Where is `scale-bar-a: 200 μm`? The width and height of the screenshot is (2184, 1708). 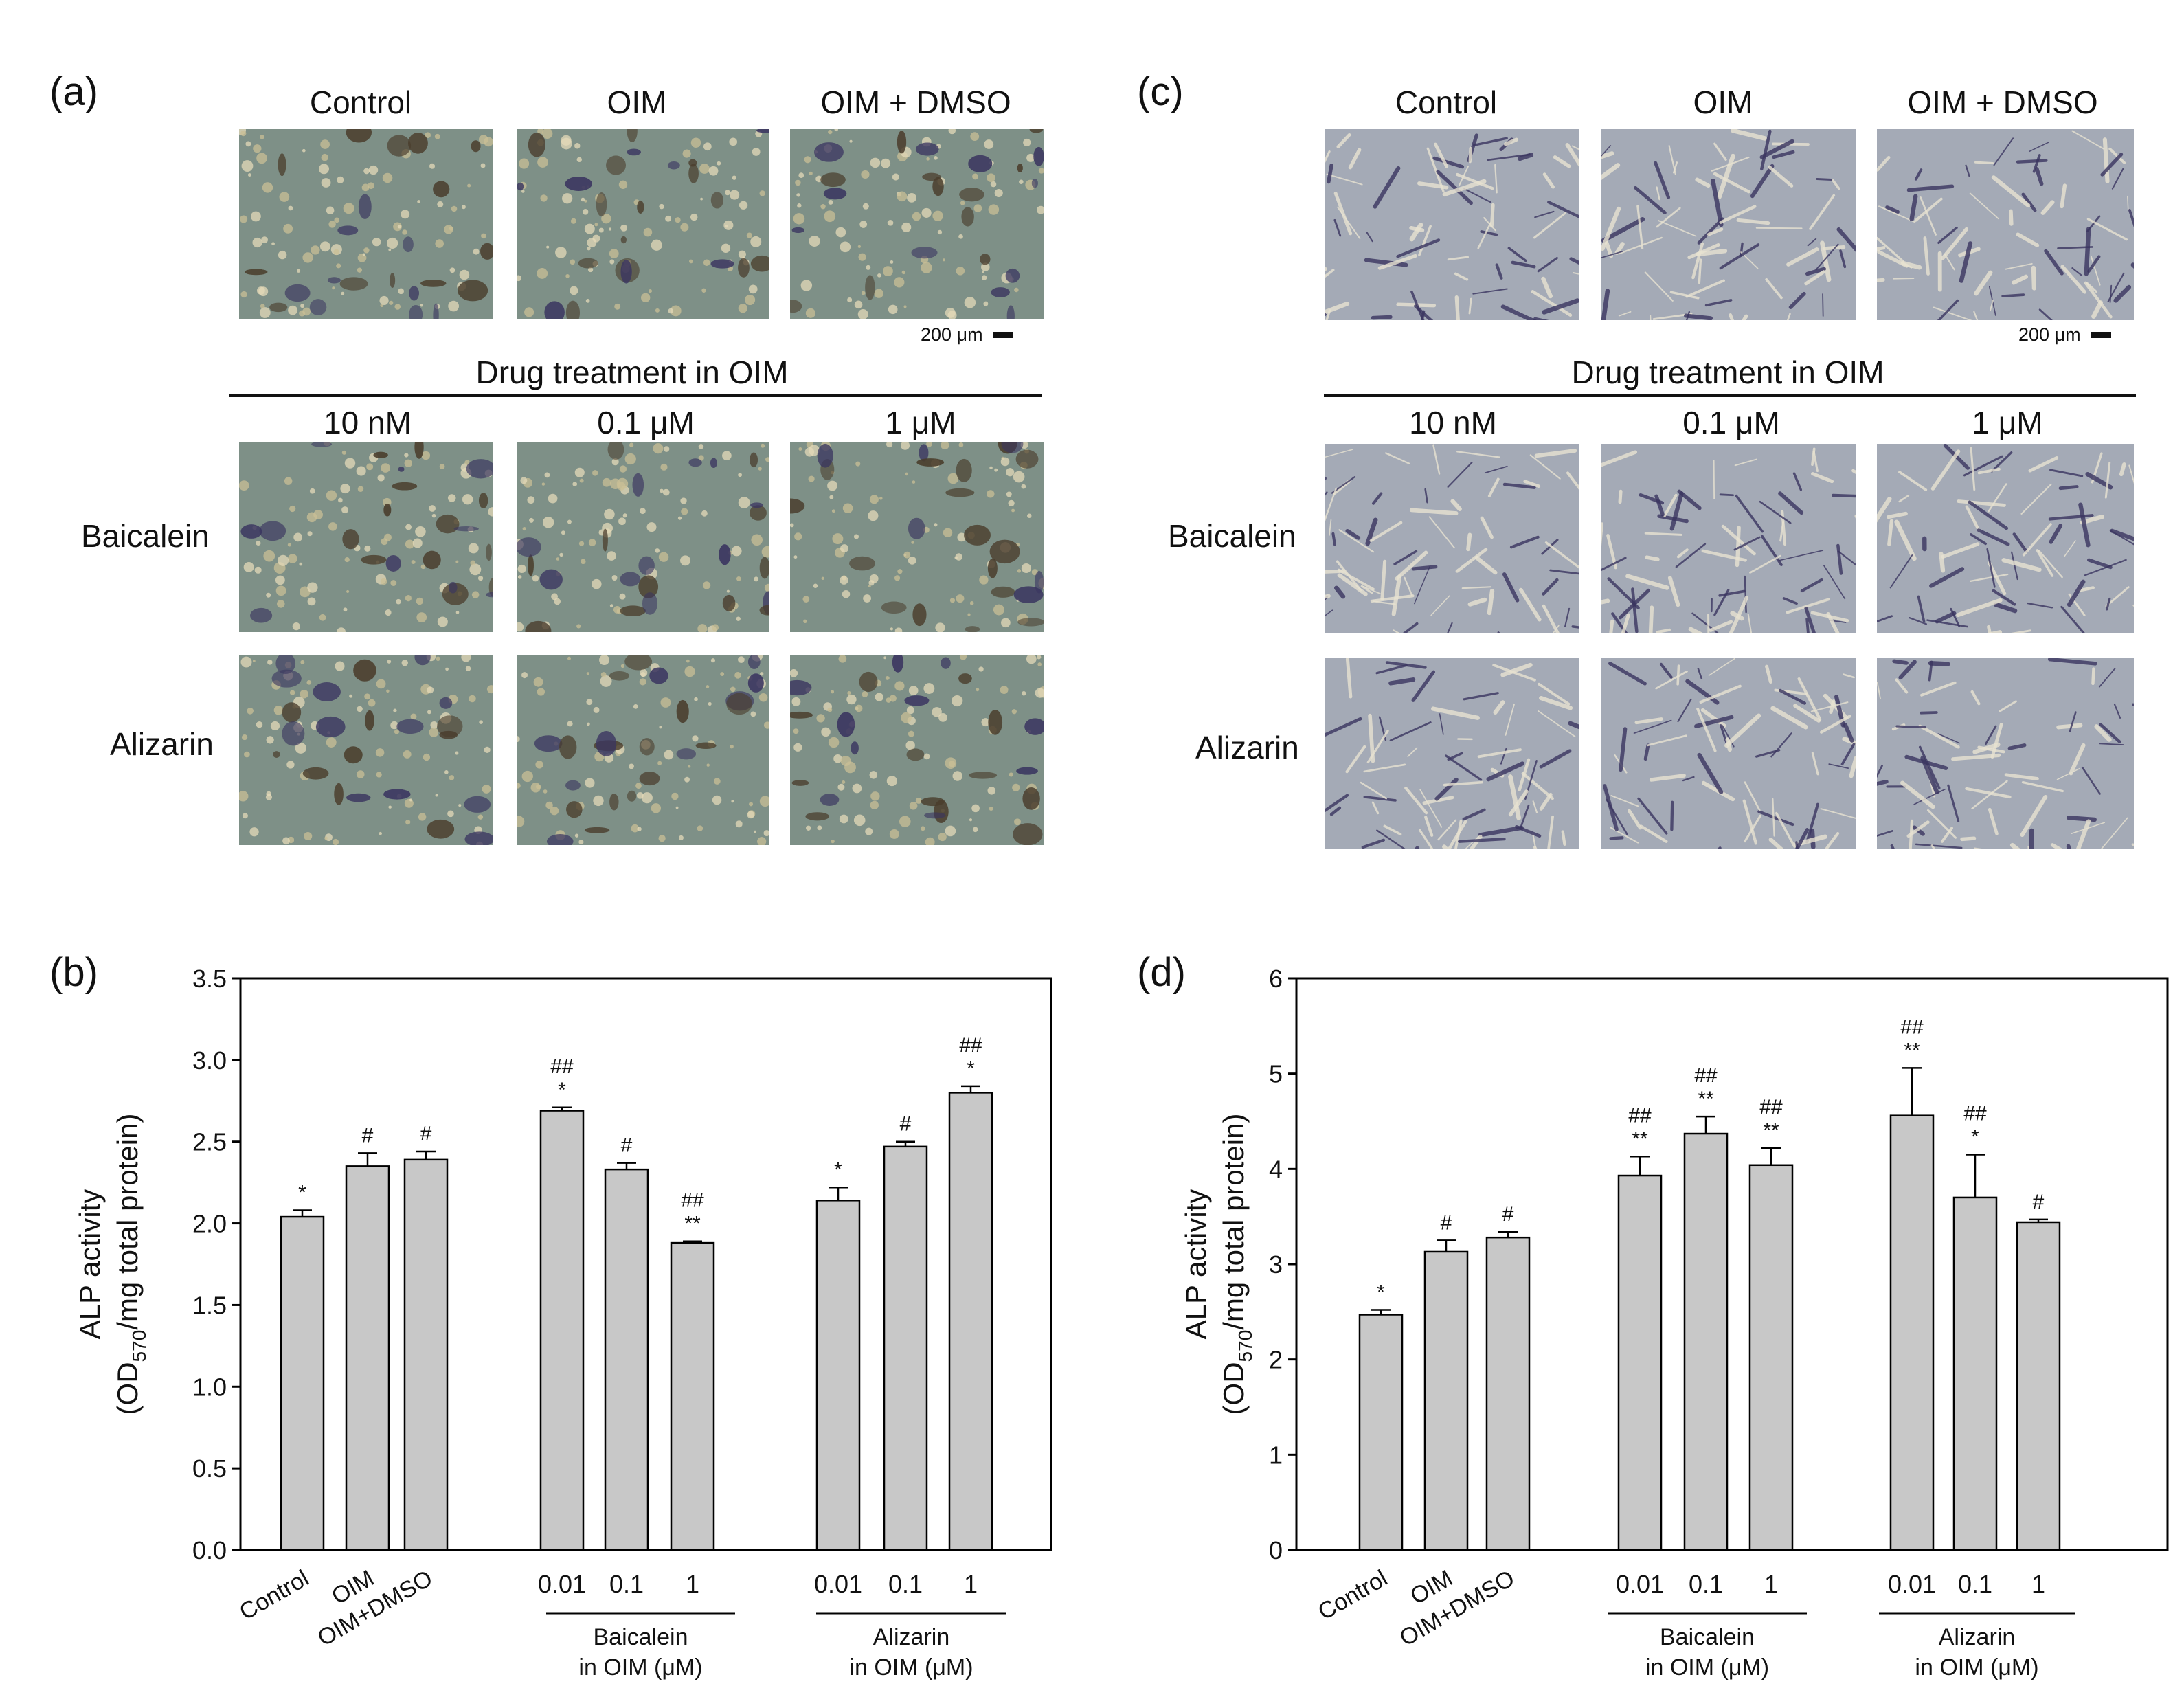
scale-bar-a: 200 μm is located at coordinates (967, 335).